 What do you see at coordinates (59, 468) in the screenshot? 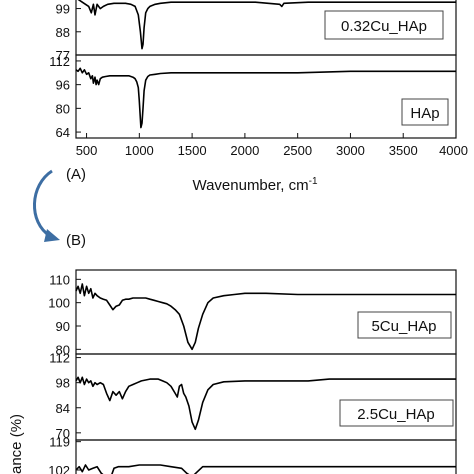
I see `y-tick-label: 102` at bounding box center [59, 468].